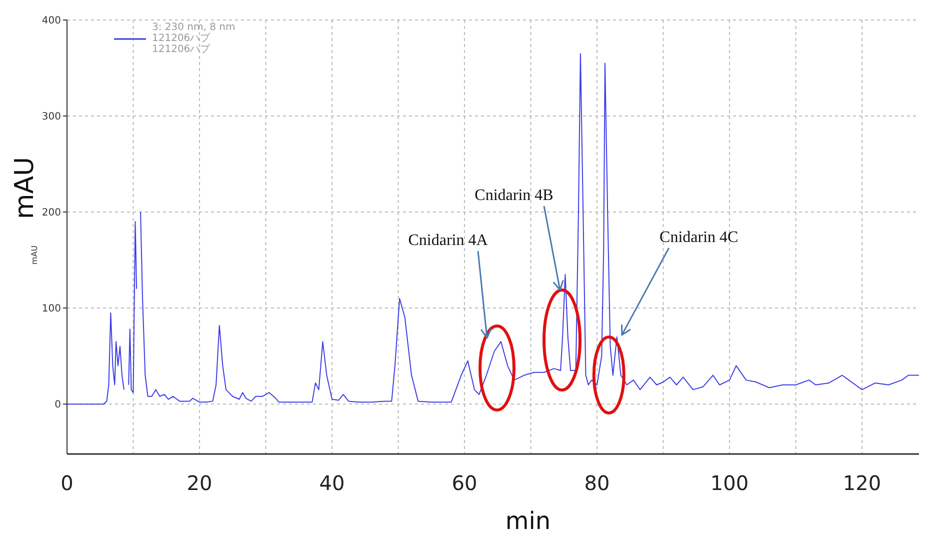  What do you see at coordinates (528, 521) in the screenshot?
I see `x-axis-title: min` at bounding box center [528, 521].